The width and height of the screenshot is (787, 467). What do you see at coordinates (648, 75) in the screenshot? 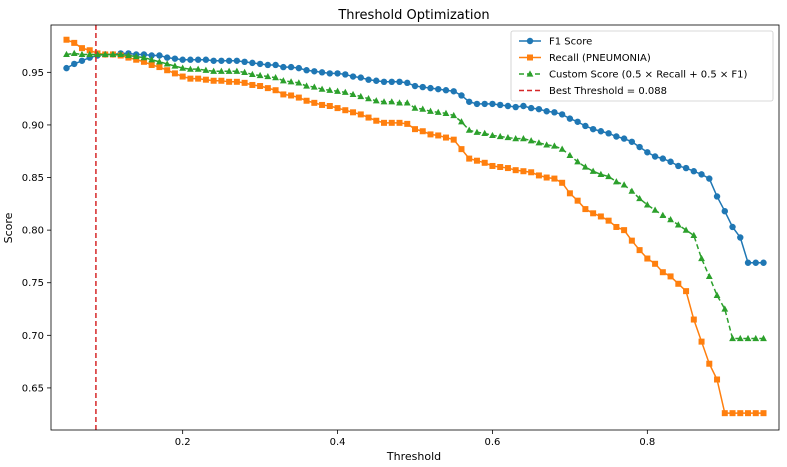
I see `legend-label-2: Custom Score (0.5 × Recall + 0.5 × F1)` at bounding box center [648, 75].